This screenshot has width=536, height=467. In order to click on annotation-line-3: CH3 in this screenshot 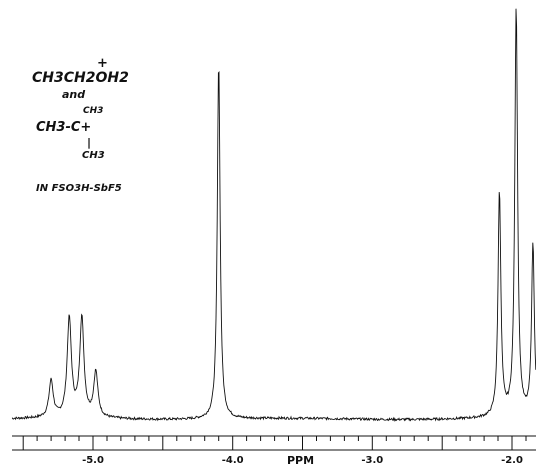, I will do `click(93, 111)`.